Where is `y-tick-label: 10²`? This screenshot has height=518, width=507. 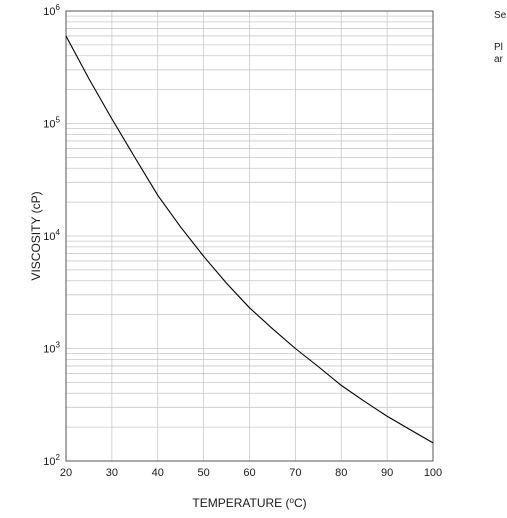
y-tick-label: 10² is located at coordinates (51, 460).